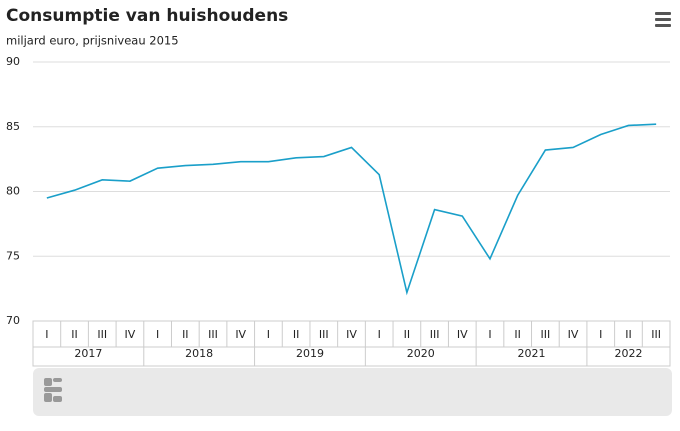 This screenshot has height=431, width=680. What do you see at coordinates (421, 353) in the screenshot?
I see `year-label: 2020` at bounding box center [421, 353].